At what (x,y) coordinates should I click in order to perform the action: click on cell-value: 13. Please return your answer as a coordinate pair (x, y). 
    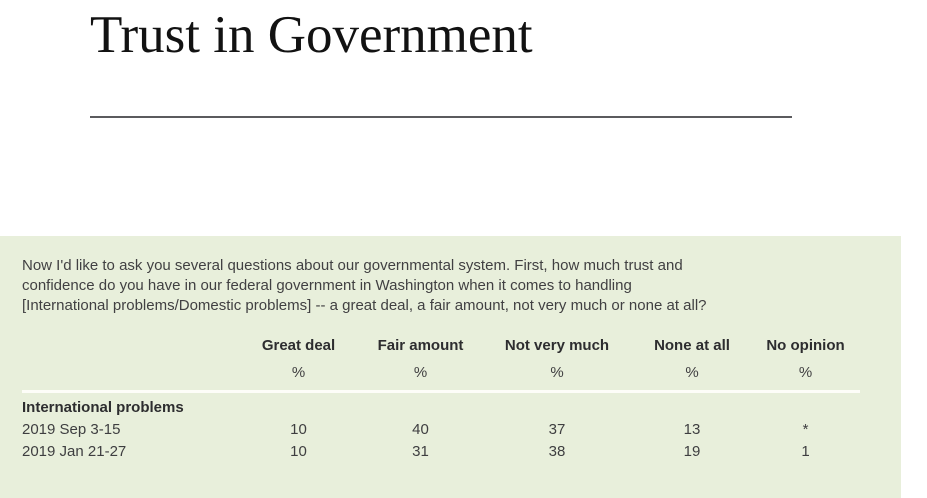
    Looking at the image, I should click on (692, 429).